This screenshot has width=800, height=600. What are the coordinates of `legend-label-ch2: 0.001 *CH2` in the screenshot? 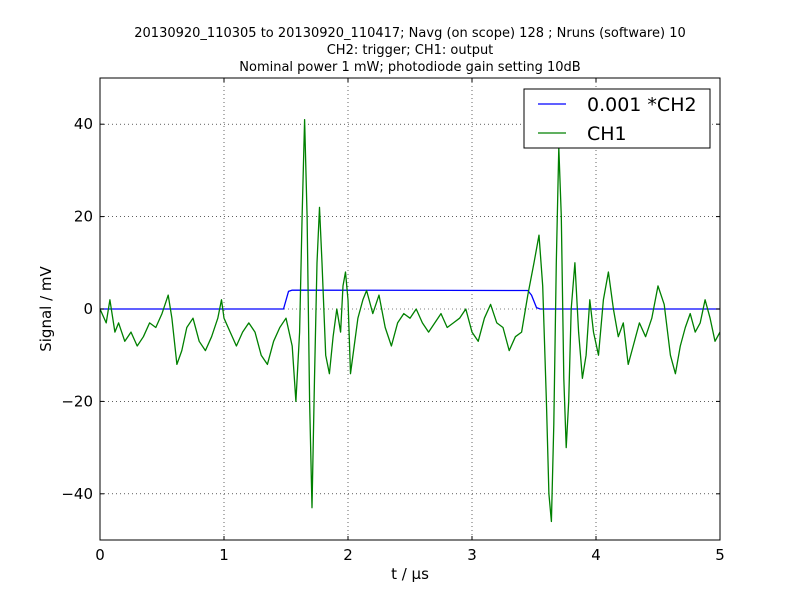 It's located at (642, 105).